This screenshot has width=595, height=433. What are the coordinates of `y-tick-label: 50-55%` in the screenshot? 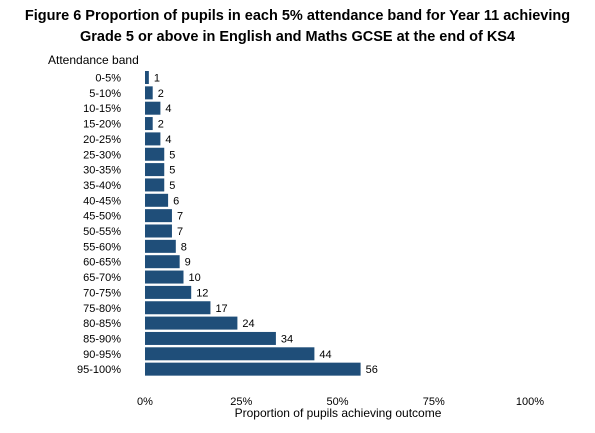 It's located at (102, 232).